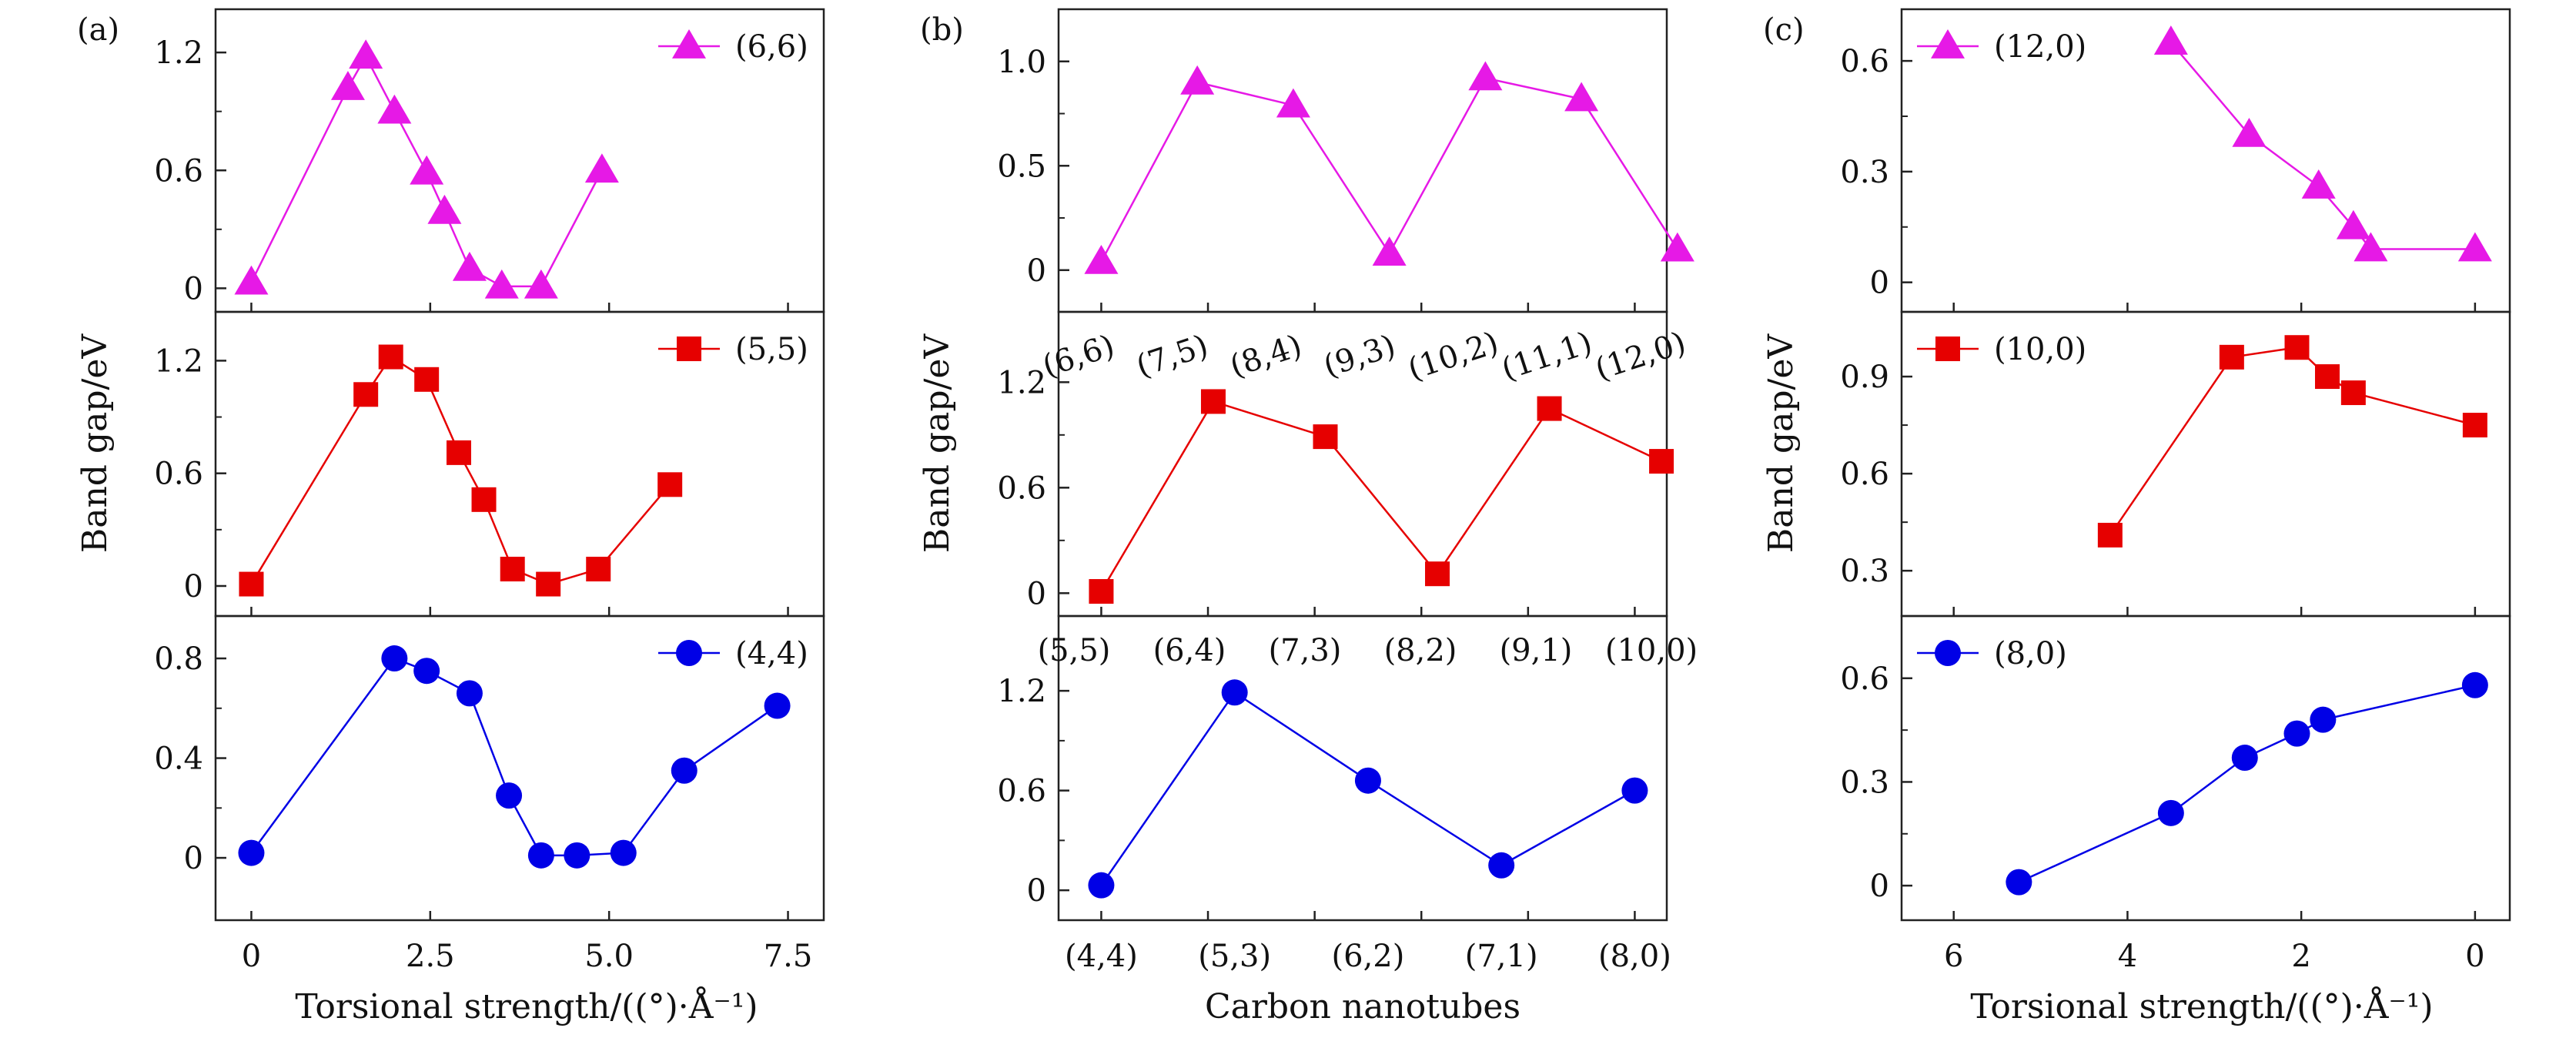 Image resolution: width=2576 pixels, height=1038 pixels. What do you see at coordinates (179, 53) in the screenshot?
I see `y-tick-label: 1.2` at bounding box center [179, 53].